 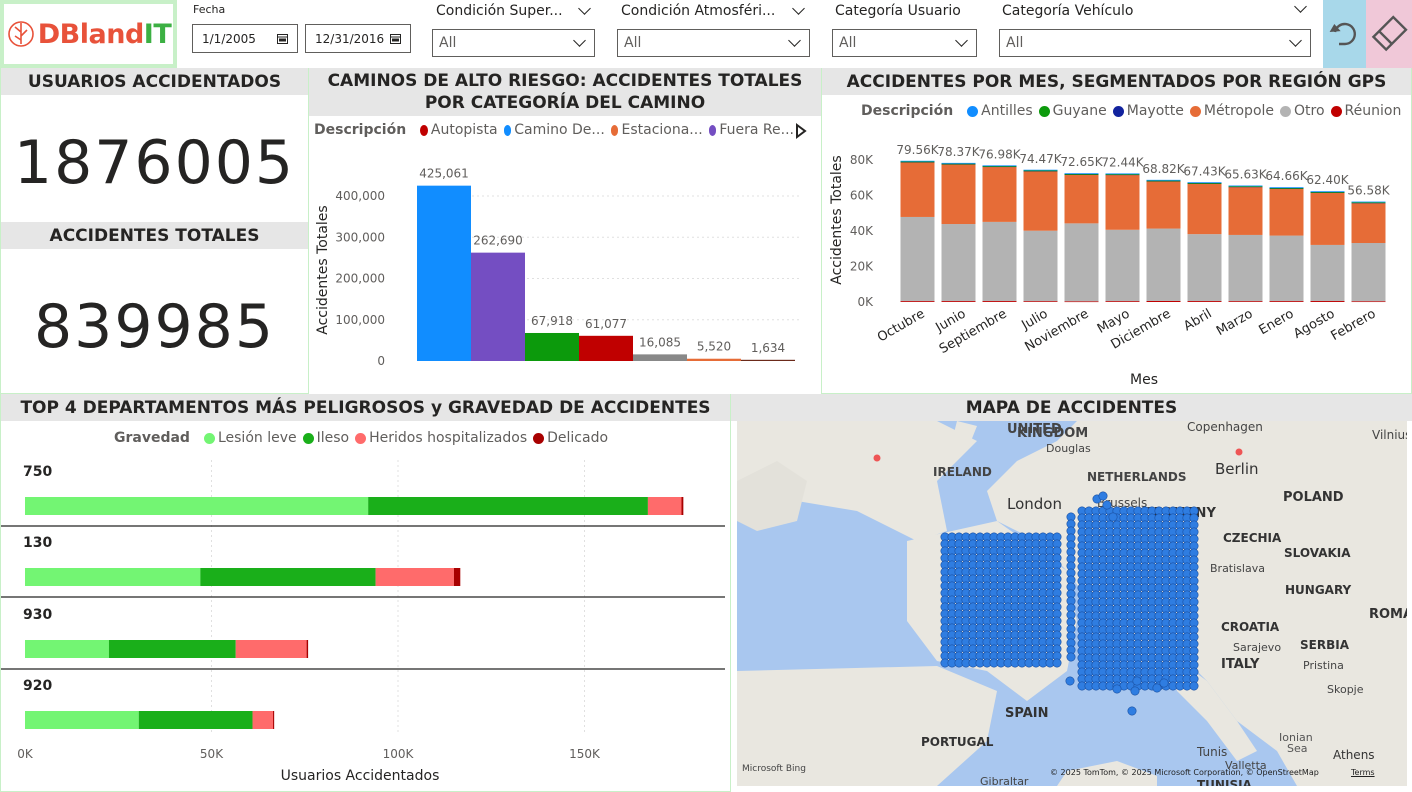 What do you see at coordinates (1297, 748) in the screenshot?
I see `map-place-label: Sea` at bounding box center [1297, 748].